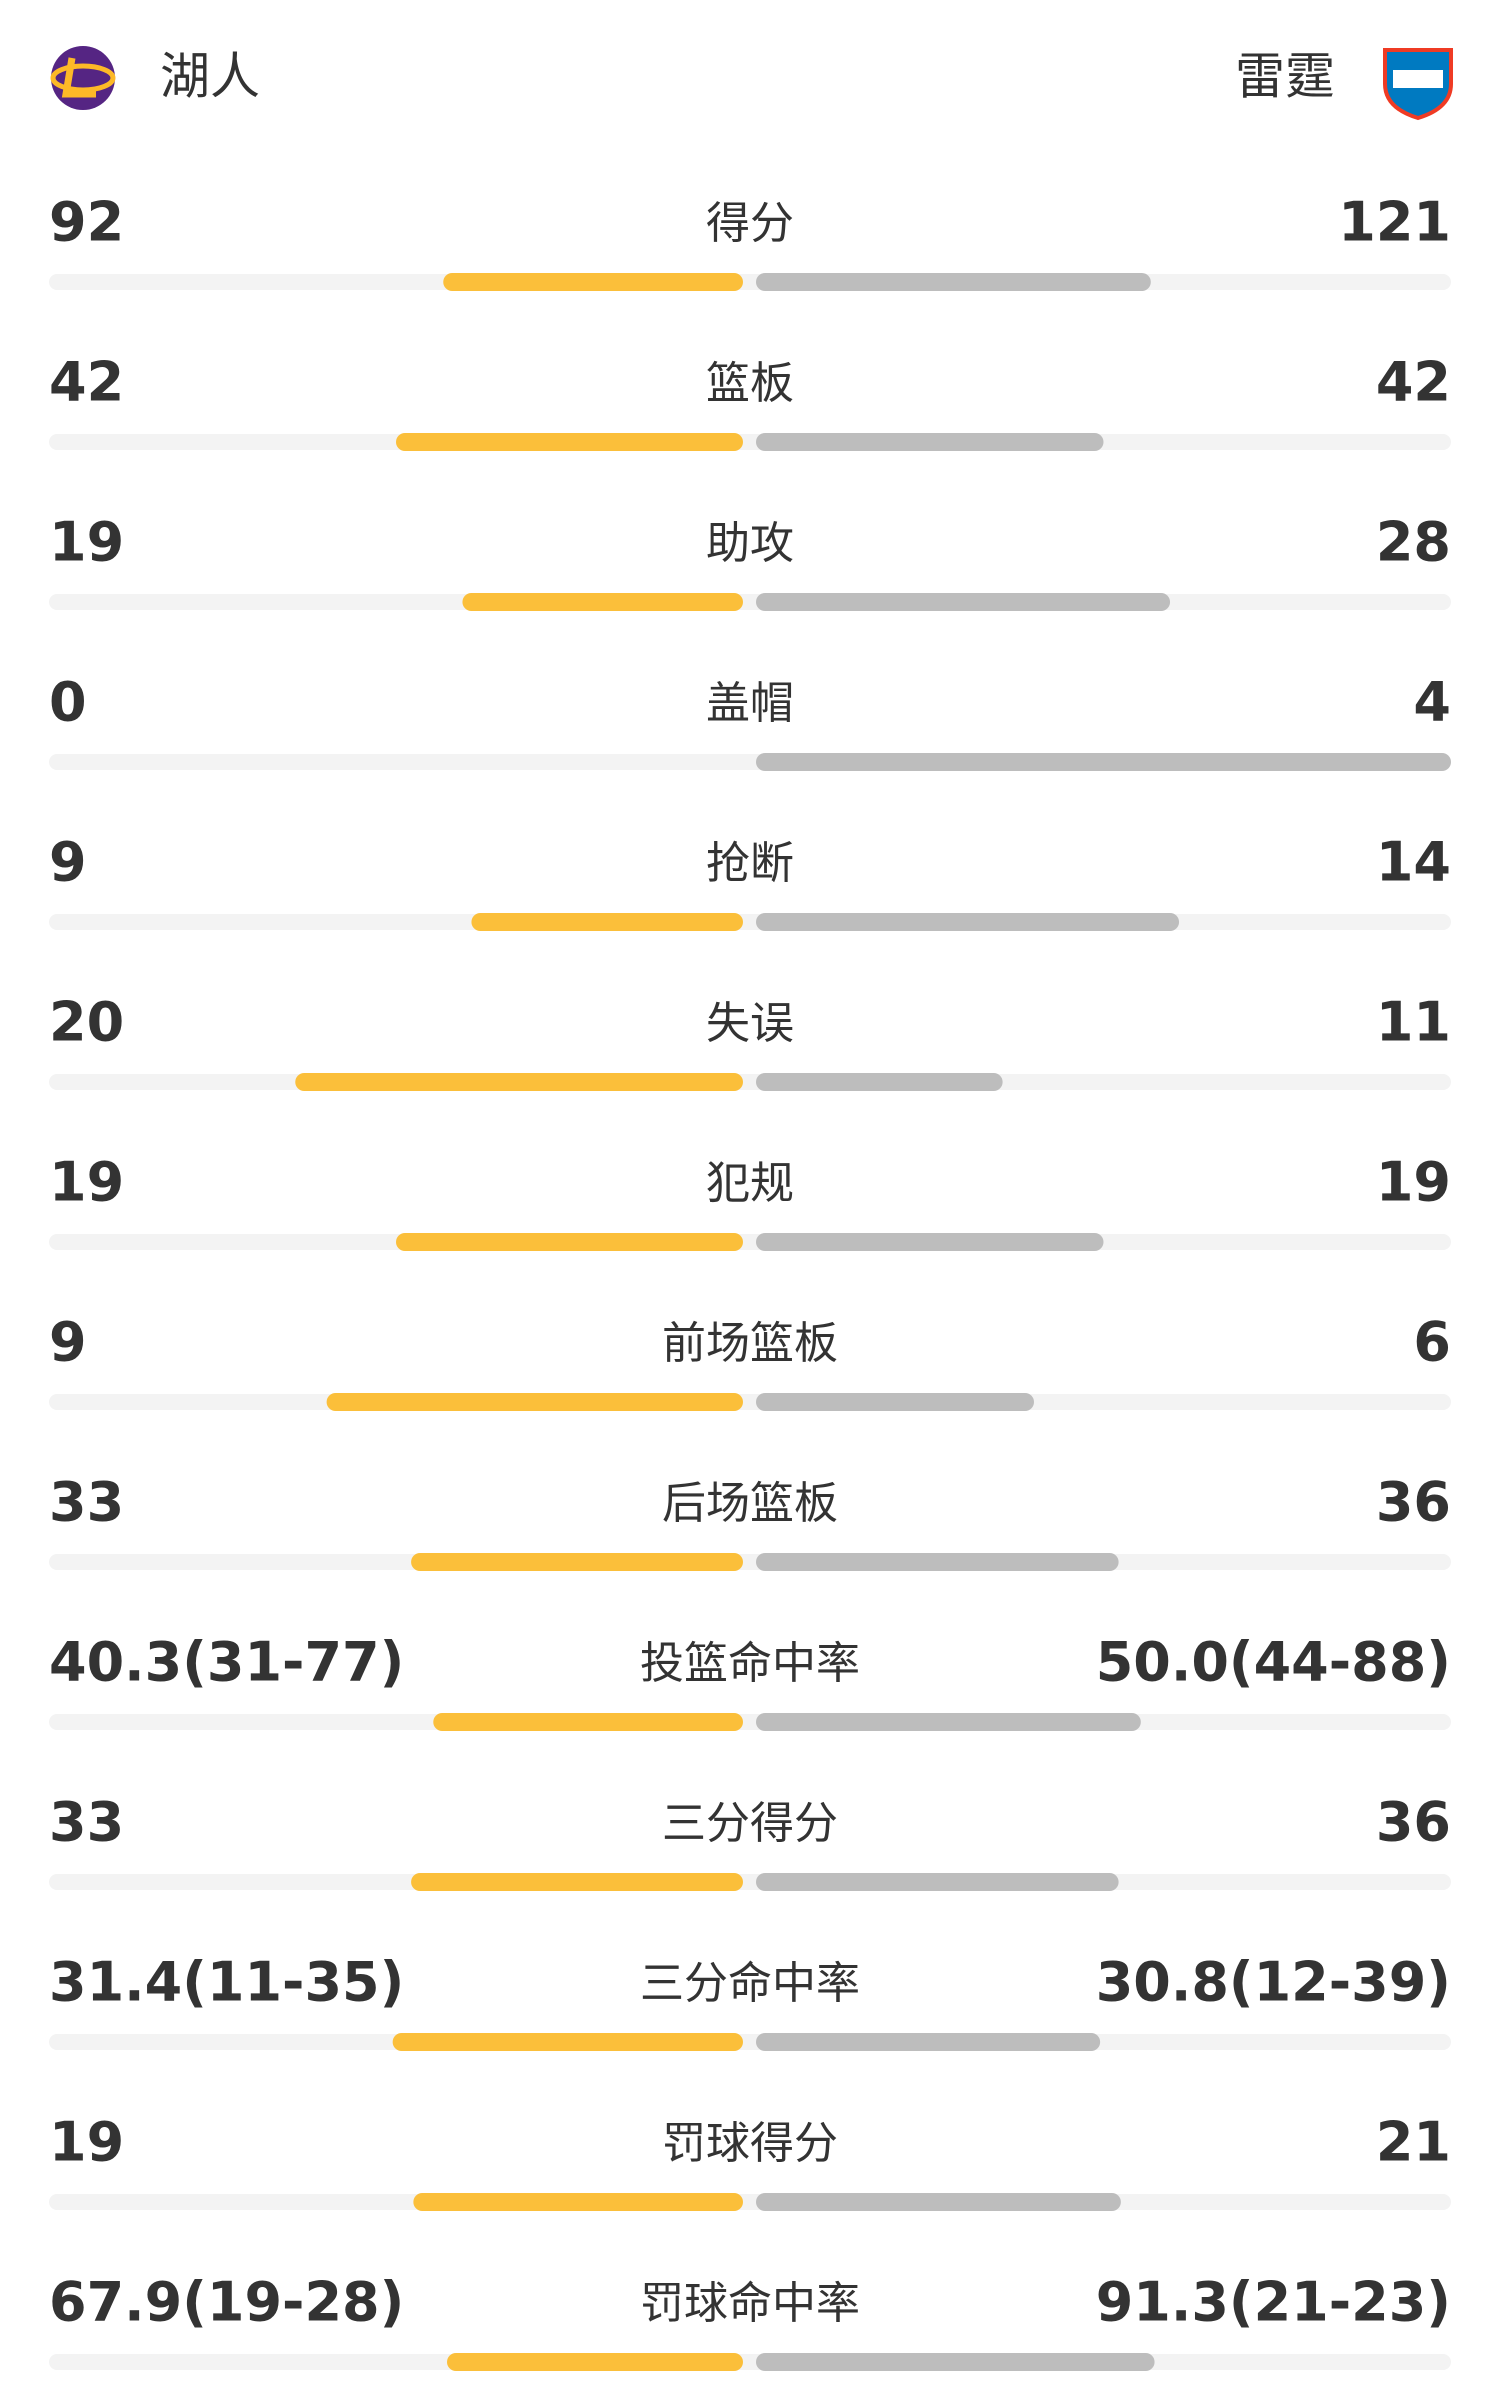 This screenshot has height=2400, width=1500. I want to click on away-value: 91.3(21-23), so click(1273, 2302).